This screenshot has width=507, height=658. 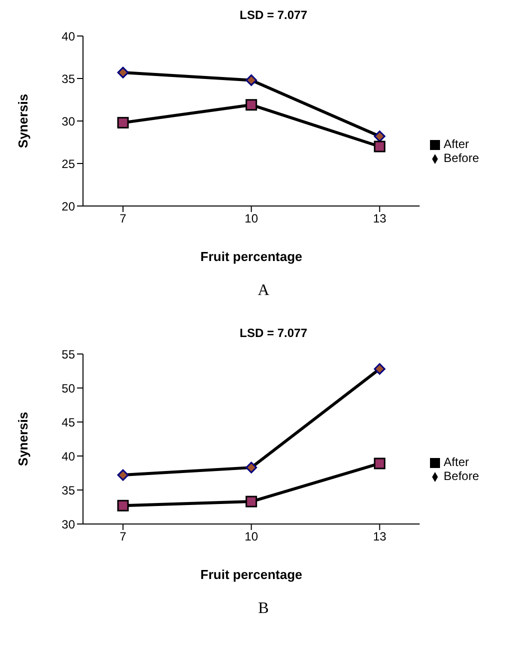 What do you see at coordinates (263, 609) in the screenshot?
I see `text: B` at bounding box center [263, 609].